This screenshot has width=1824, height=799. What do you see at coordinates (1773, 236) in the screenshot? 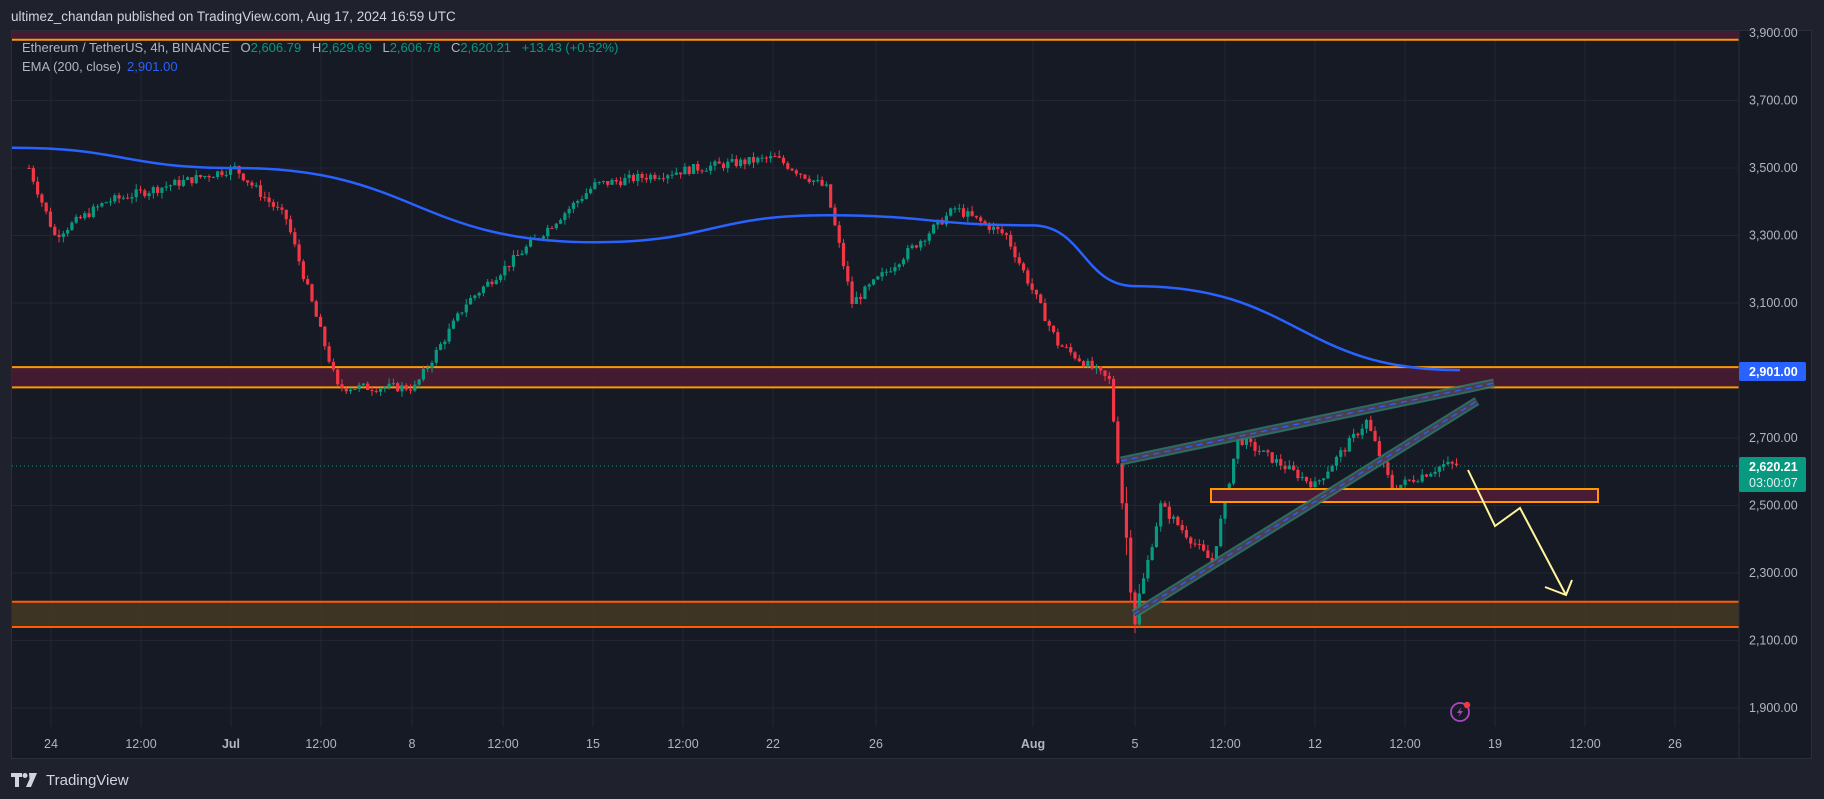
I see `price-tick-label: 3,300.00` at bounding box center [1773, 236].